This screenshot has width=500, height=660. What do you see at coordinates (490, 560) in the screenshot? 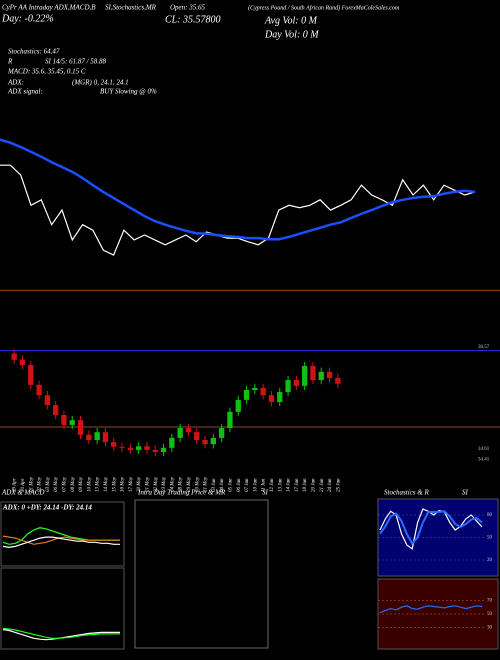
I see `y-tick-label: 20` at bounding box center [490, 560].